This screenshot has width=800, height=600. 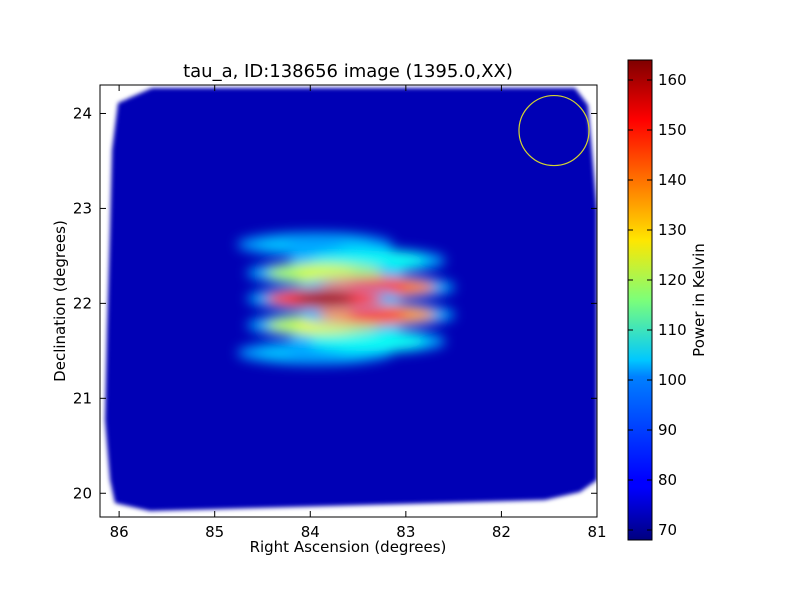 I want to click on x-tick-label: 84, so click(x=310, y=532).